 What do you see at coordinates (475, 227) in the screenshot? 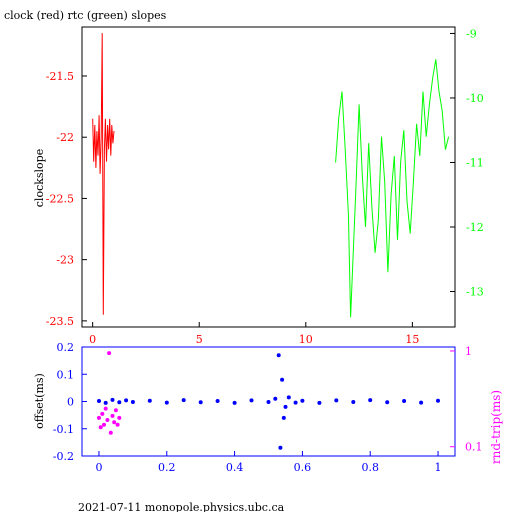
I see `top-y2-tick-label: -12` at bounding box center [475, 227].